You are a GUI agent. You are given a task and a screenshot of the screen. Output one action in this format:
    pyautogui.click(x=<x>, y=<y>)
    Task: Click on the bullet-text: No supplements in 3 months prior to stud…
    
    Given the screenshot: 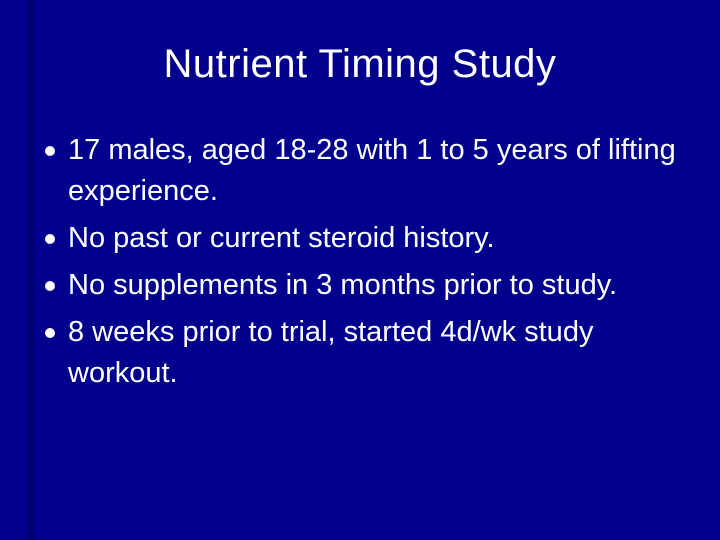 What is the action you would take?
    pyautogui.click(x=343, y=285)
    